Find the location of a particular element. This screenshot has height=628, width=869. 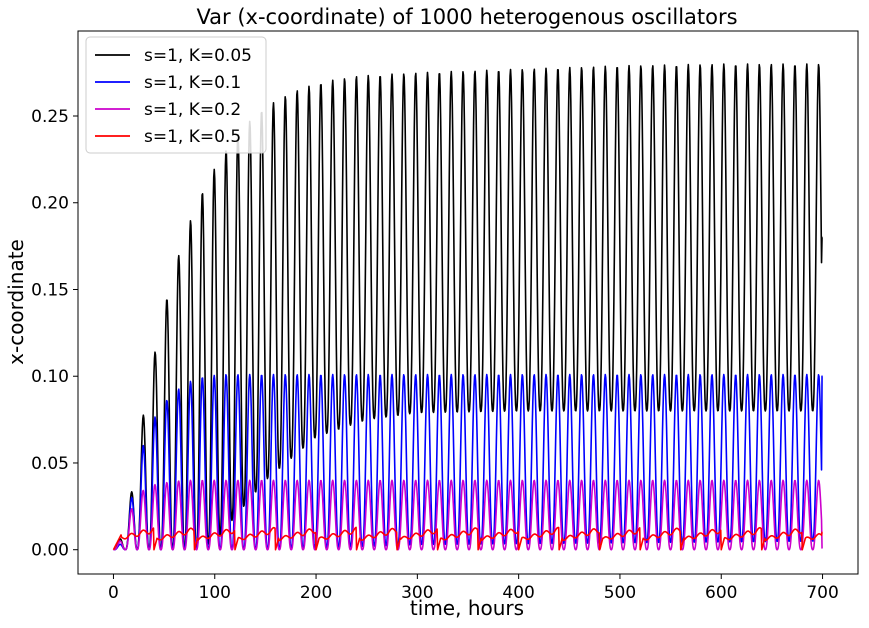

y-tick-label: 0.15 is located at coordinates (50, 290).